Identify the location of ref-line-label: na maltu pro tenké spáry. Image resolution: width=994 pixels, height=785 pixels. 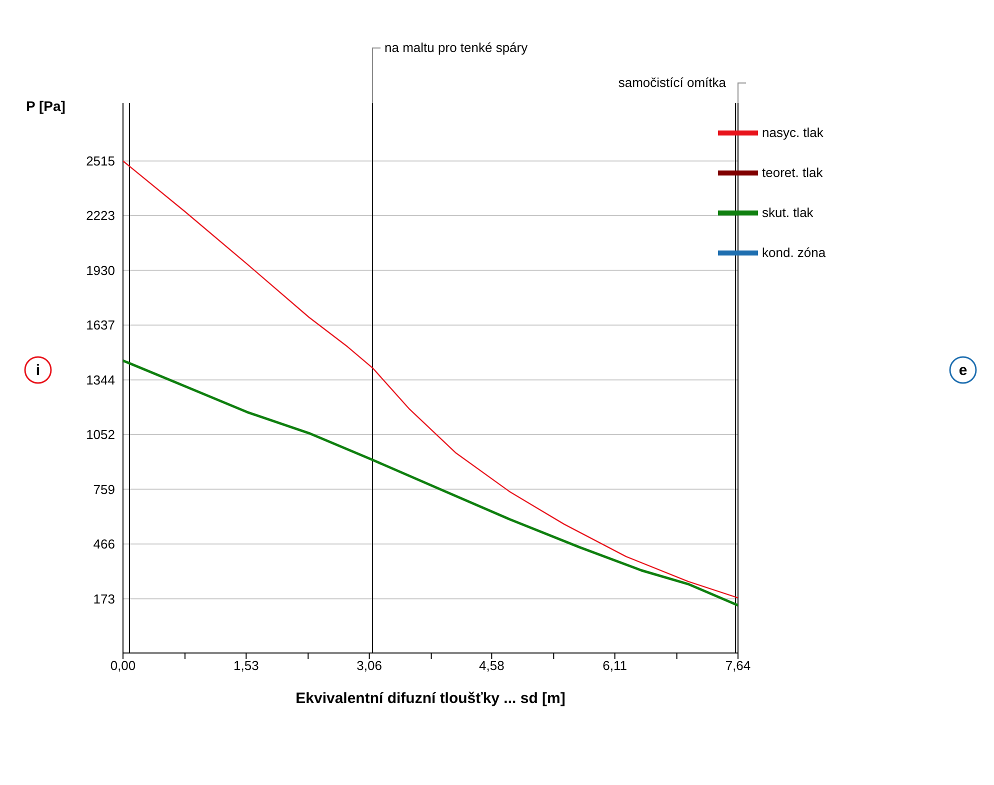
(456, 47).